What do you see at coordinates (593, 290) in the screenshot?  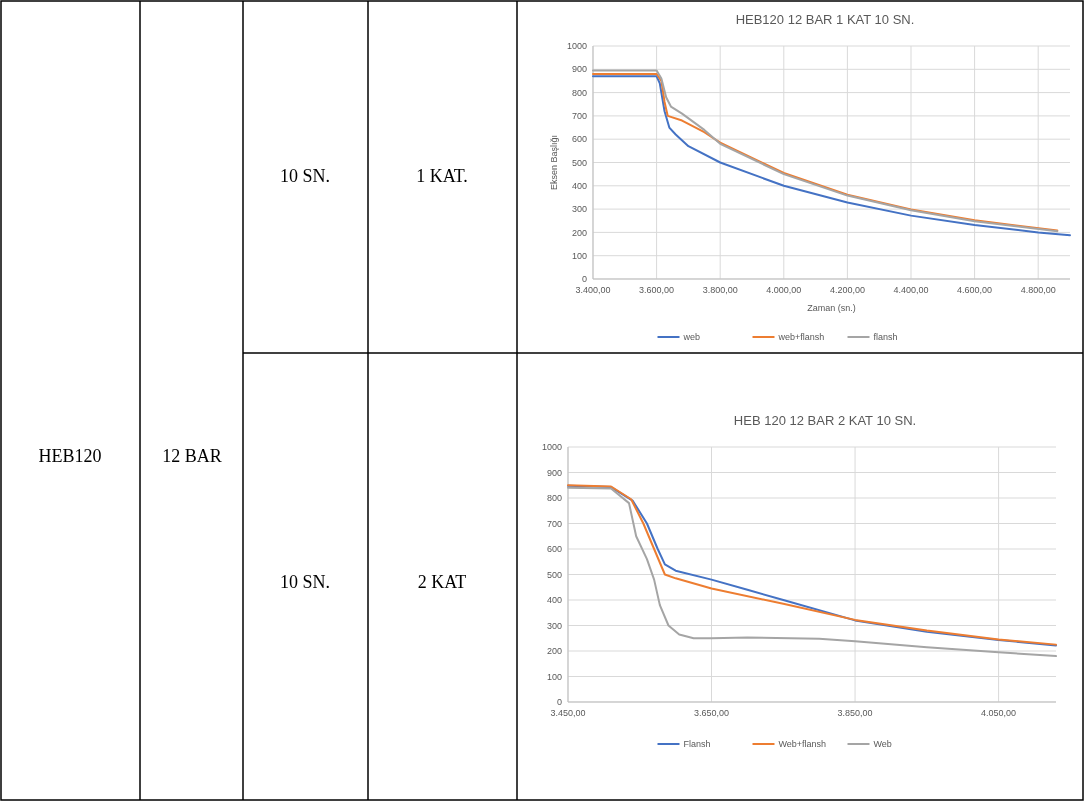 I see `x-tick-label: 3.400,00` at bounding box center [593, 290].